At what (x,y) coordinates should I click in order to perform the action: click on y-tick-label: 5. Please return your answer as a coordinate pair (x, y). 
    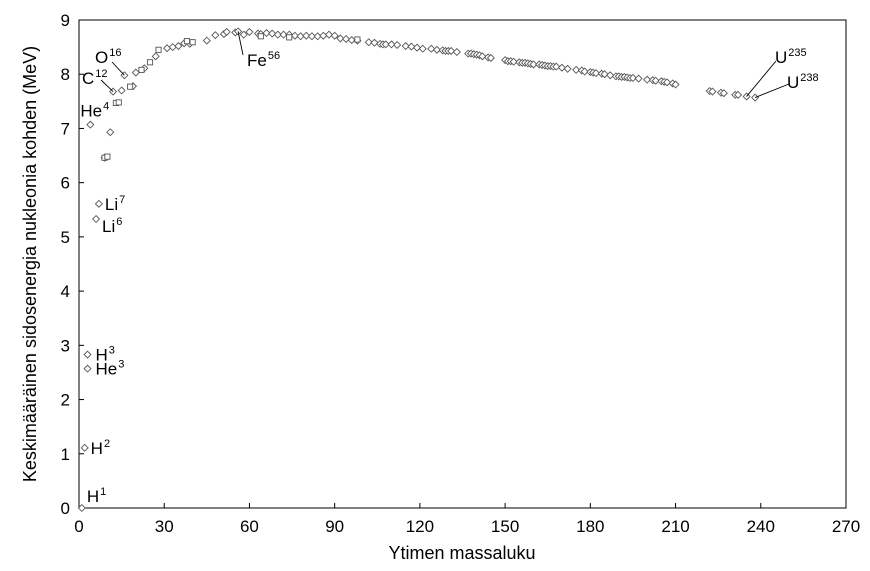
    Looking at the image, I should click on (65, 237).